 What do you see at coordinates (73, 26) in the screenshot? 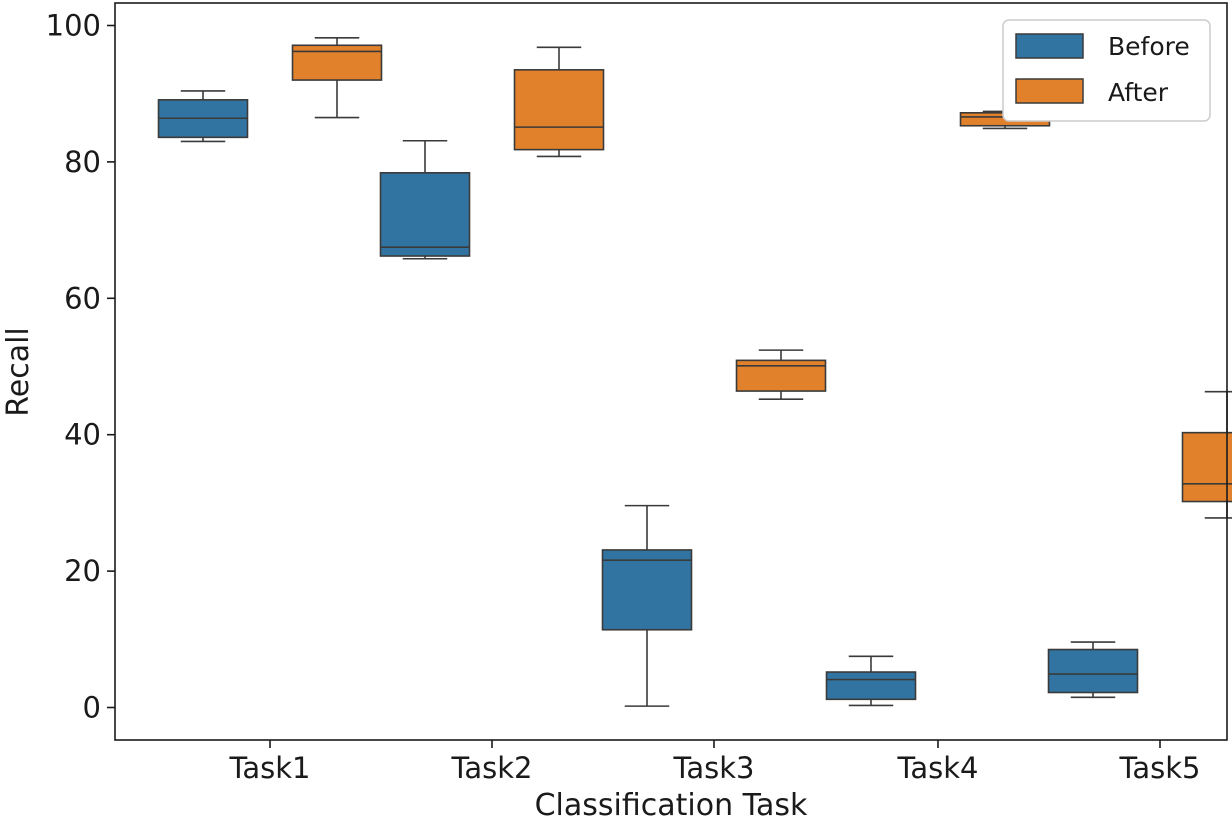
I see `y-tick-label-100: 100` at bounding box center [73, 26].